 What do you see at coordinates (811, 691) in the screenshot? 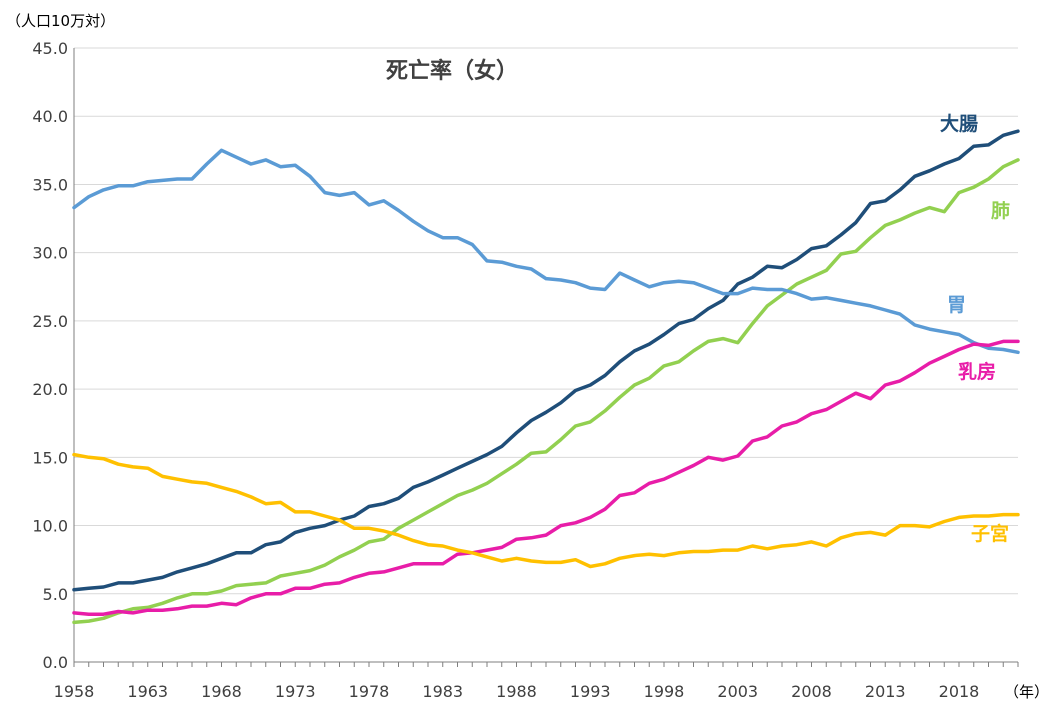
I see `x-tick-label: 2008` at bounding box center [811, 691].